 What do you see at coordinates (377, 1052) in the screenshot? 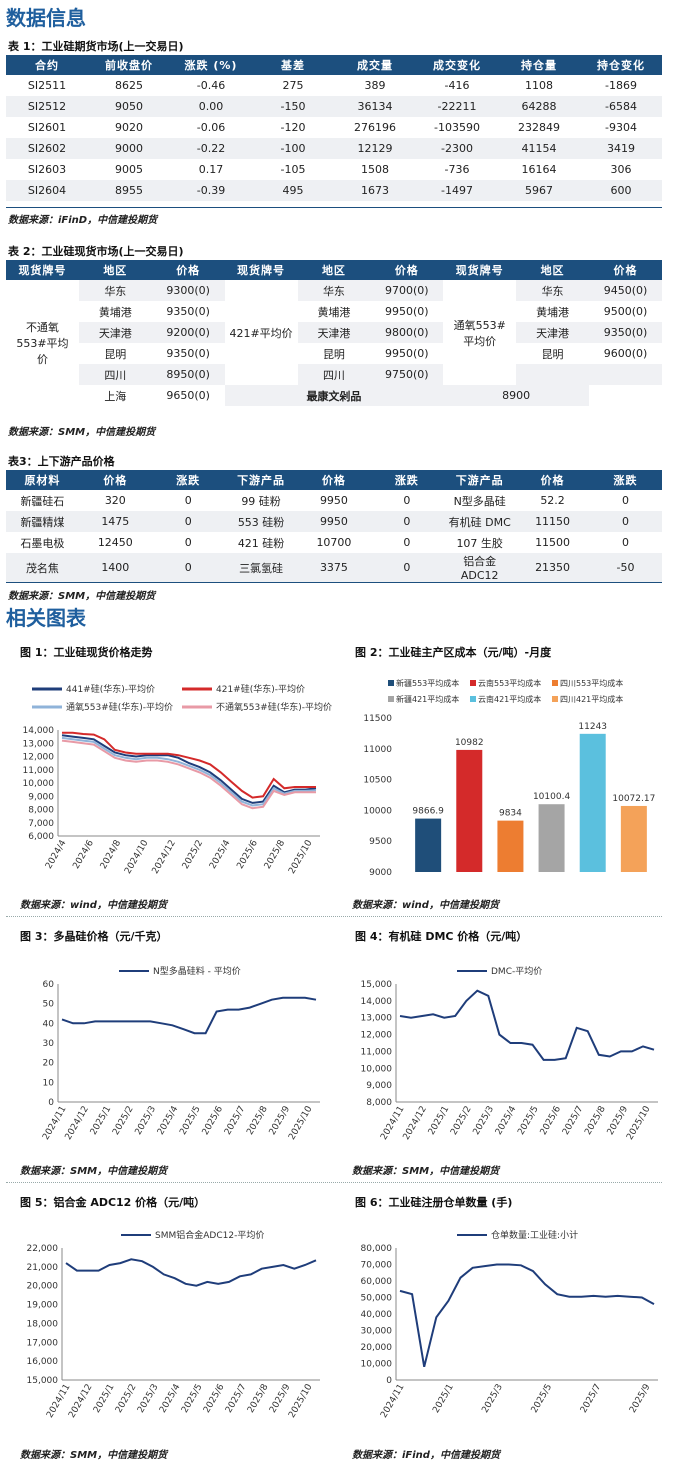
I see `y-tick-label: 11,000` at bounding box center [377, 1052].